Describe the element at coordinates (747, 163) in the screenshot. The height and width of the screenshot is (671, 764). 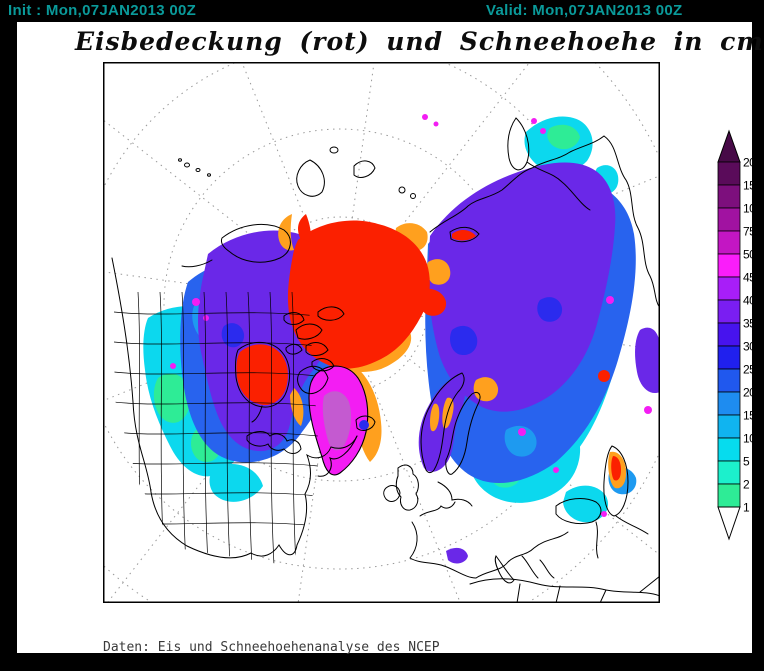
I see `colorbar-label: 200` at that location.